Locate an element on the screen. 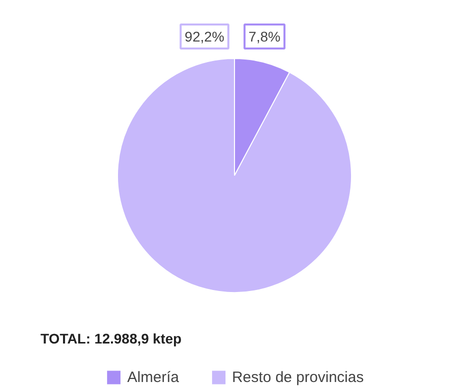 This screenshot has width=468, height=390. legend-label: Almería is located at coordinates (153, 377).